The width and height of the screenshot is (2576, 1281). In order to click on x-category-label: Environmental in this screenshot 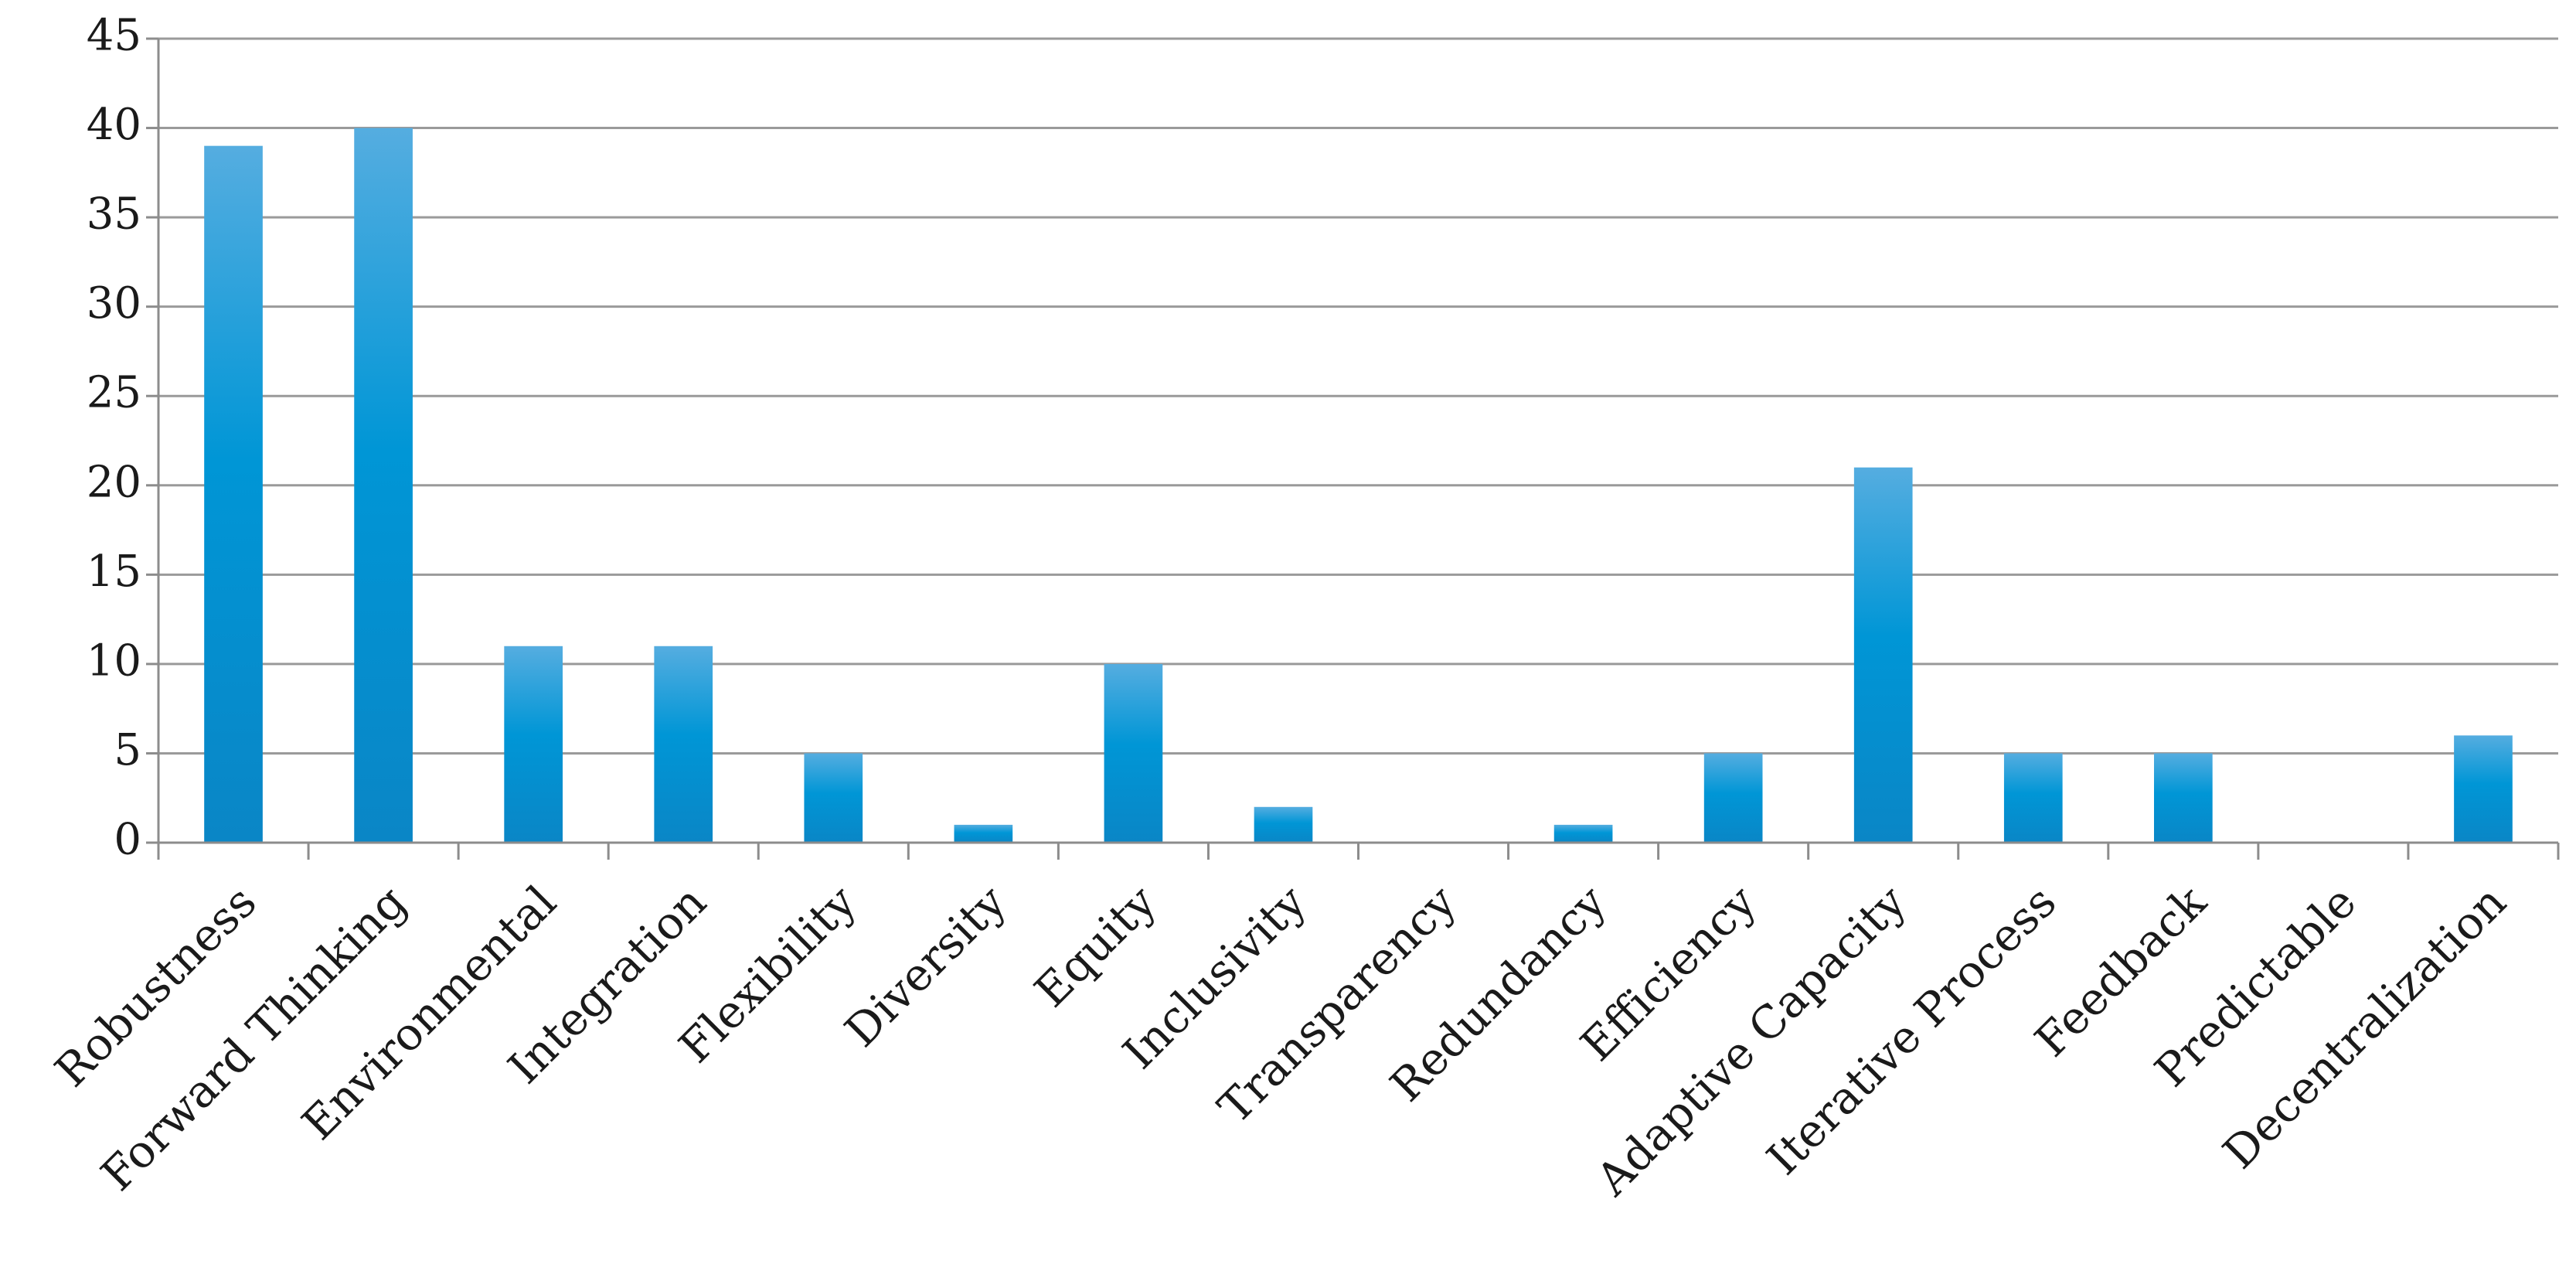, I will do `click(429, 1013)`.